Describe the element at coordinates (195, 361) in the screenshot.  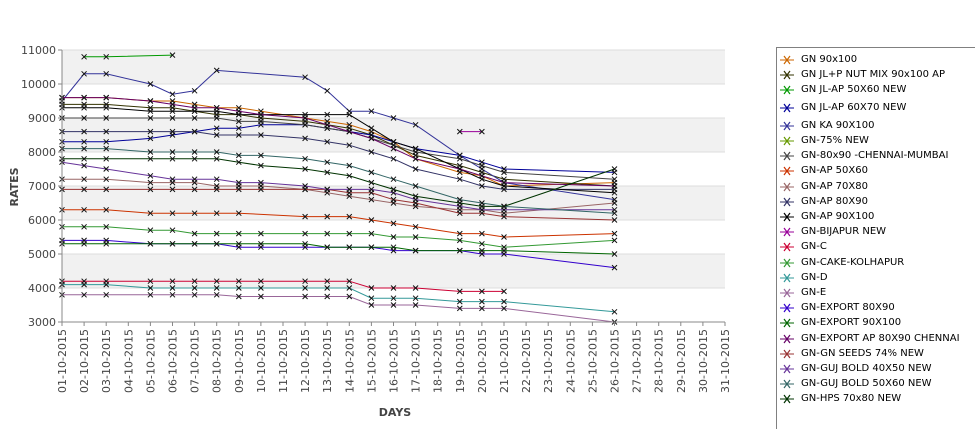
I see `x-tick-label: 07-10-2015` at that location.